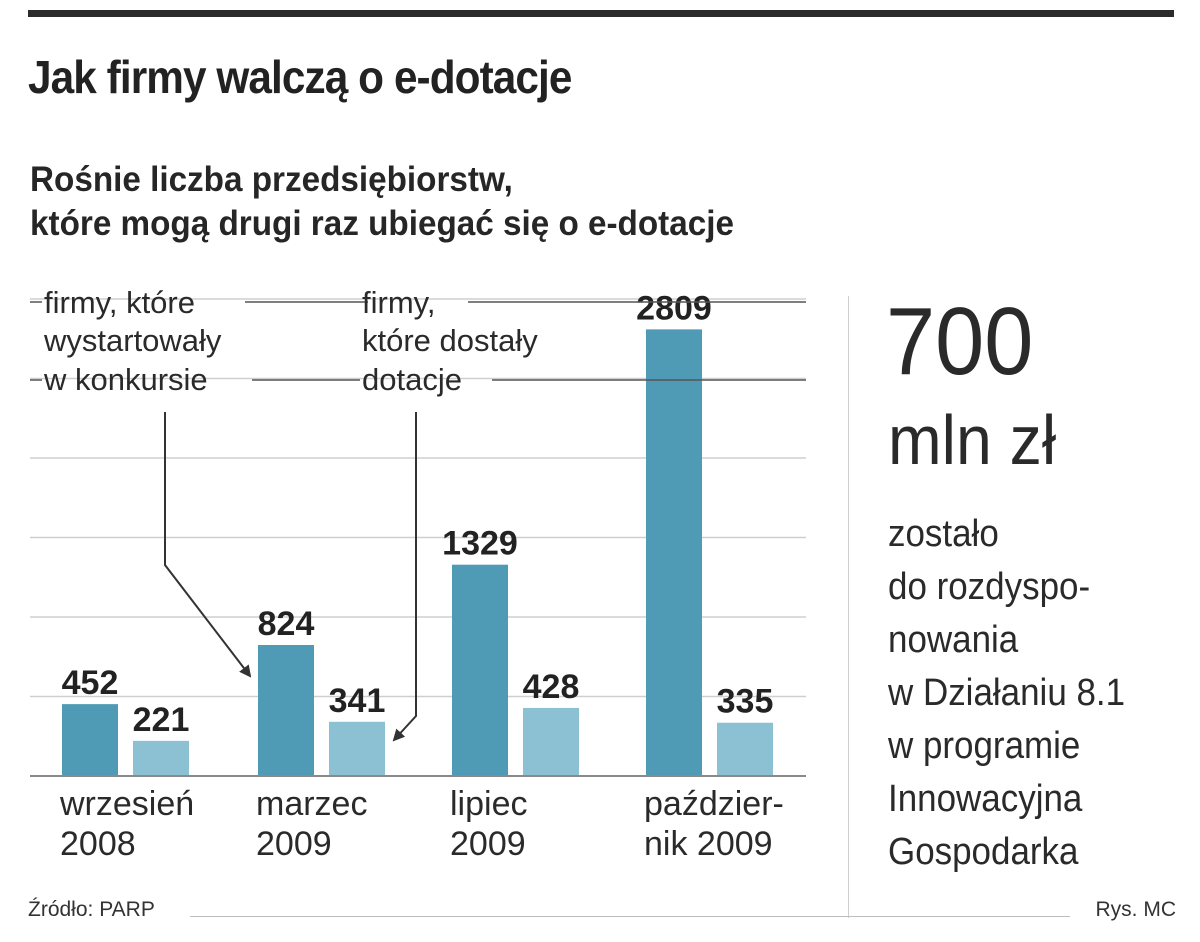 This screenshot has width=1200, height=942. What do you see at coordinates (357, 701) in the screenshot?
I see `value-label: 341` at bounding box center [357, 701].